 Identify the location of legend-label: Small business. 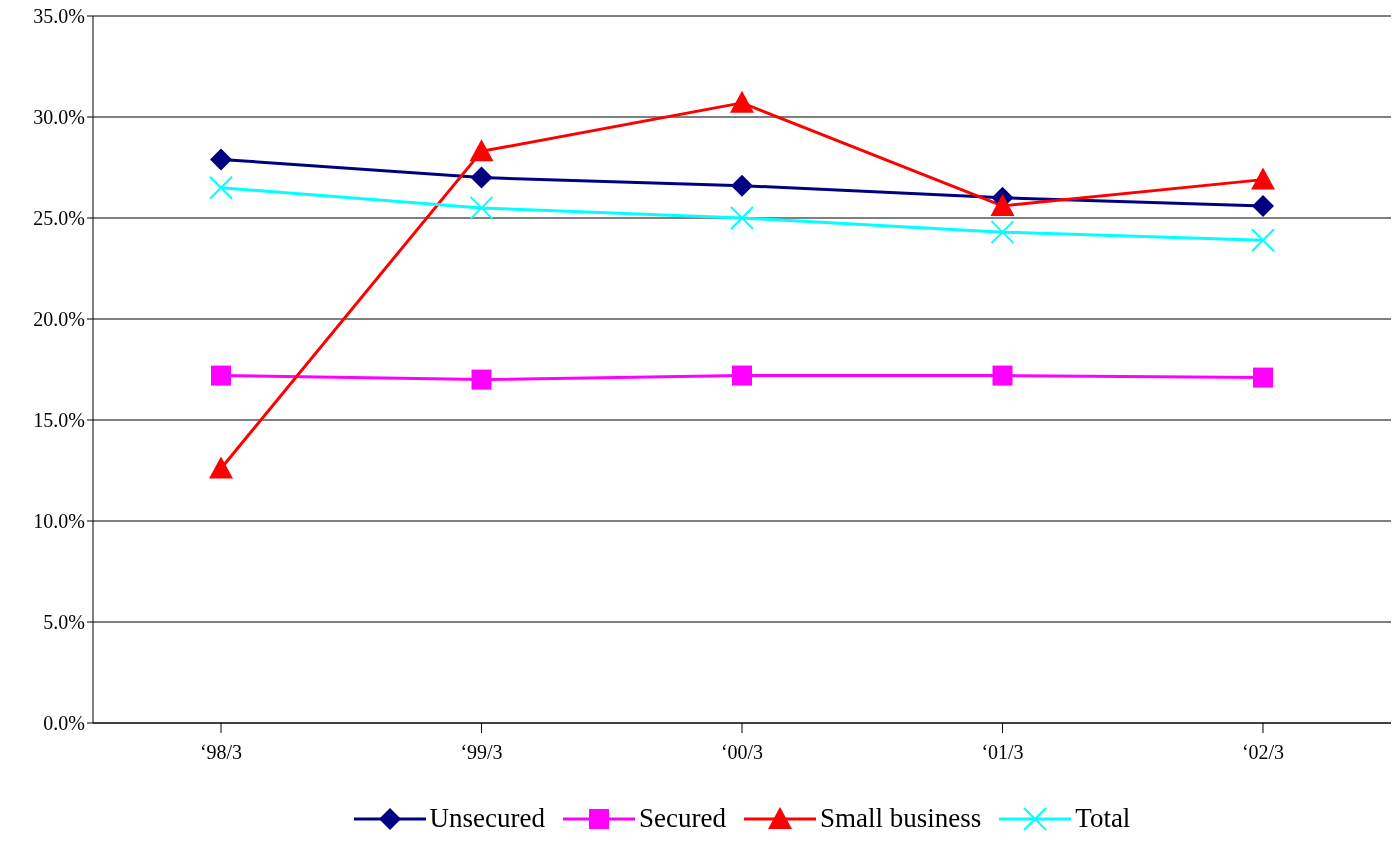
(901, 818).